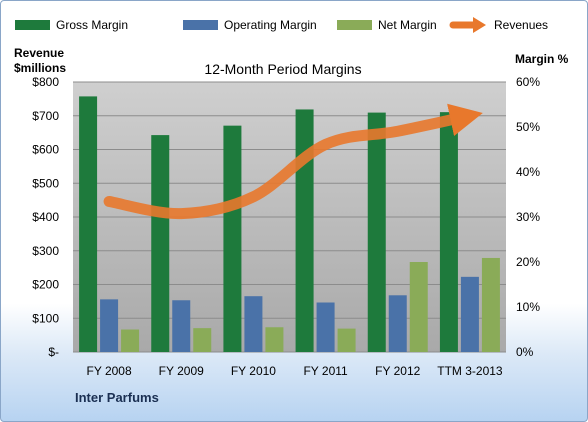 The image size is (588, 422). Describe the element at coordinates (109, 371) in the screenshot. I see `category-label: FY 2008` at that location.